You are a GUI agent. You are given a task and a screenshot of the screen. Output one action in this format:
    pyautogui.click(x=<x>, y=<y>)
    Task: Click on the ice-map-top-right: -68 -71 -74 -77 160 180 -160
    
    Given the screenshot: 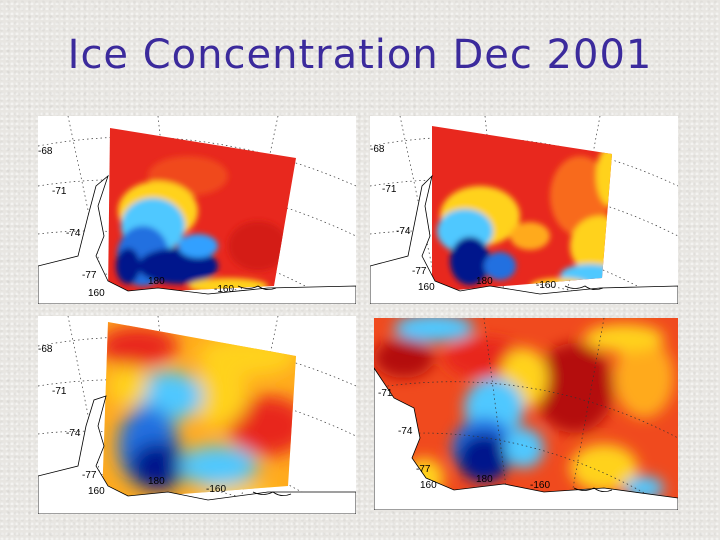 What is the action you would take?
    pyautogui.click(x=524, y=210)
    